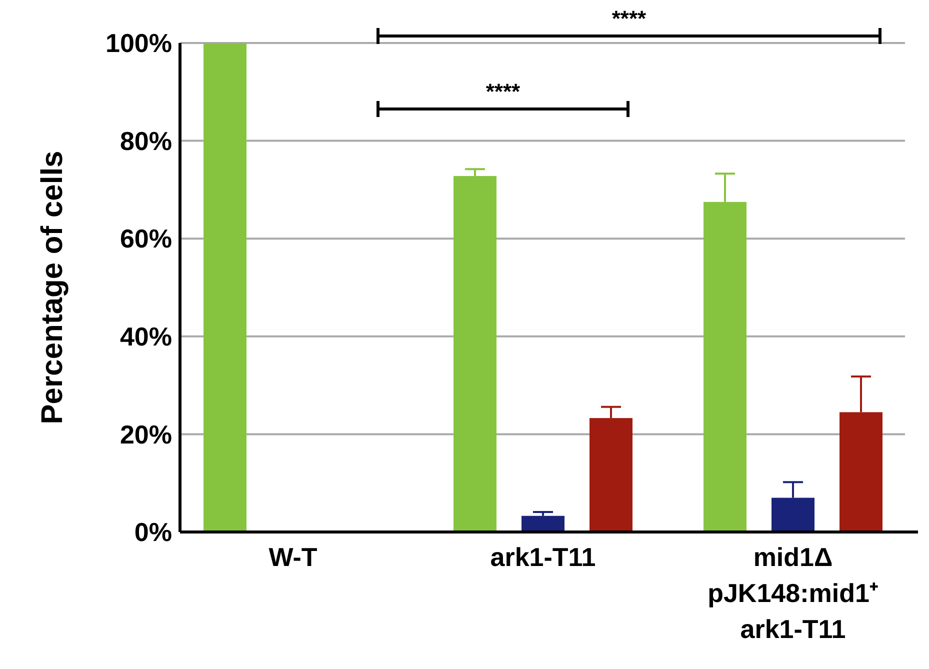 This screenshot has width=929, height=669. What do you see at coordinates (146, 337) in the screenshot?
I see `y-tick-label: 40%` at bounding box center [146, 337].